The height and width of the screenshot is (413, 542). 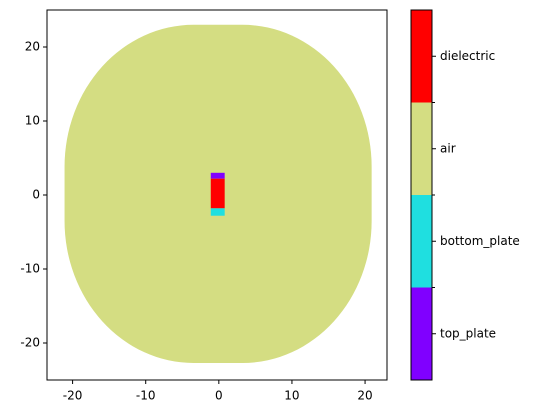 I want to click on y-tick-label: -20, so click(x=30, y=343).